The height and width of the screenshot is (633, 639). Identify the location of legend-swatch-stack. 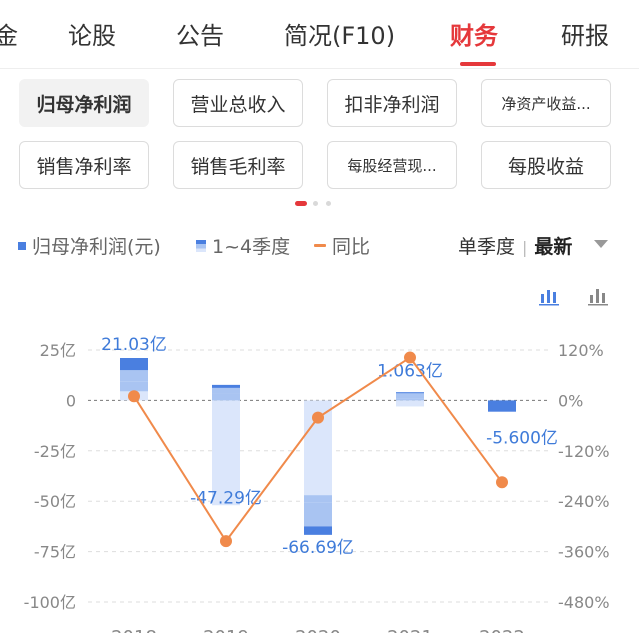
(201, 245).